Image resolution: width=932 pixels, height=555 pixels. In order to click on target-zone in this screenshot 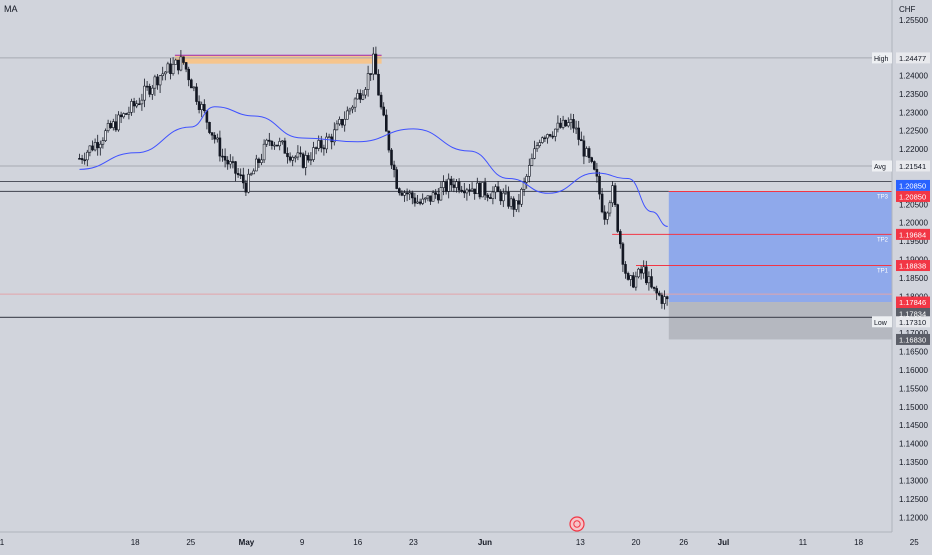, I will do `click(780, 247)`.